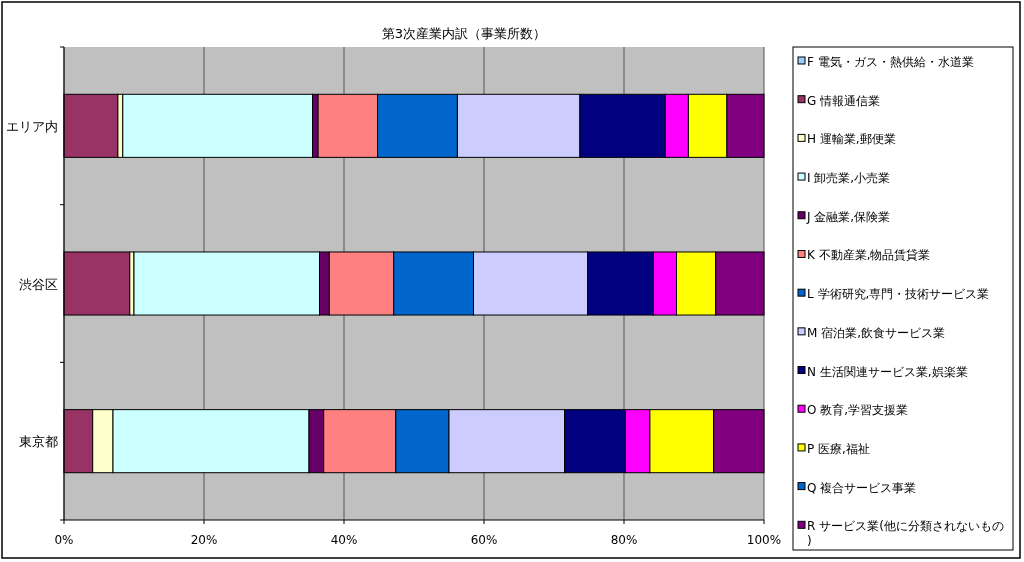  What do you see at coordinates (844, 100) in the screenshot?
I see `legend-label: G 情報通信業` at bounding box center [844, 100].